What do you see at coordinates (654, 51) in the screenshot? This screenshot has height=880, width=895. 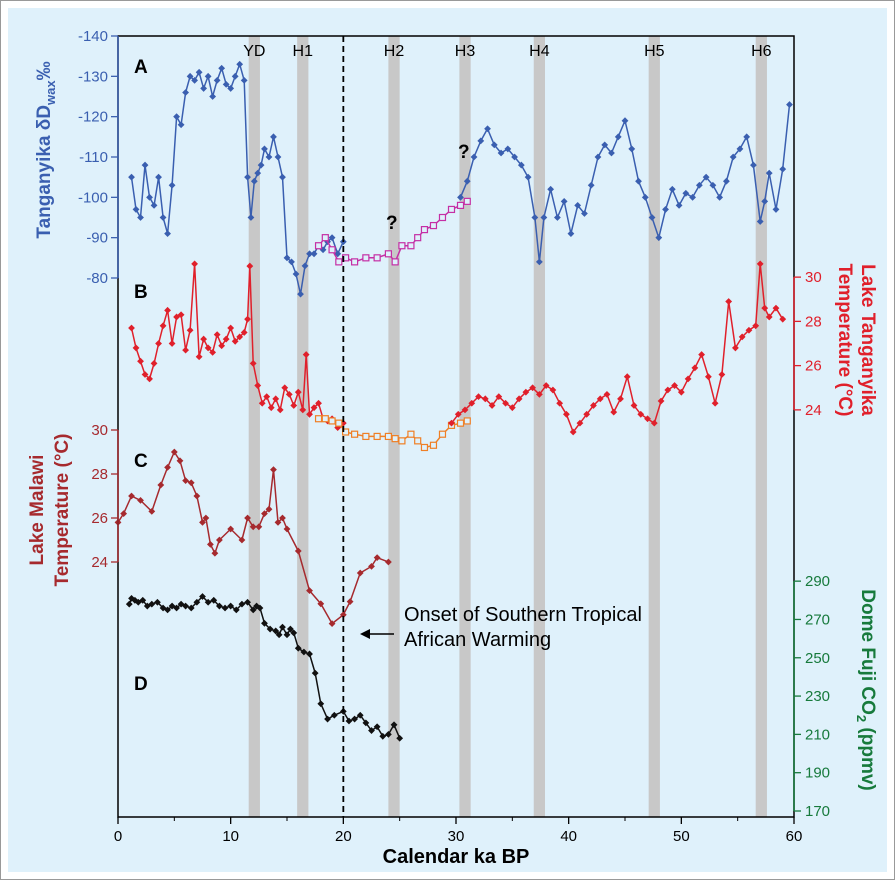 I see `band-label-h5: H5` at bounding box center [654, 51].